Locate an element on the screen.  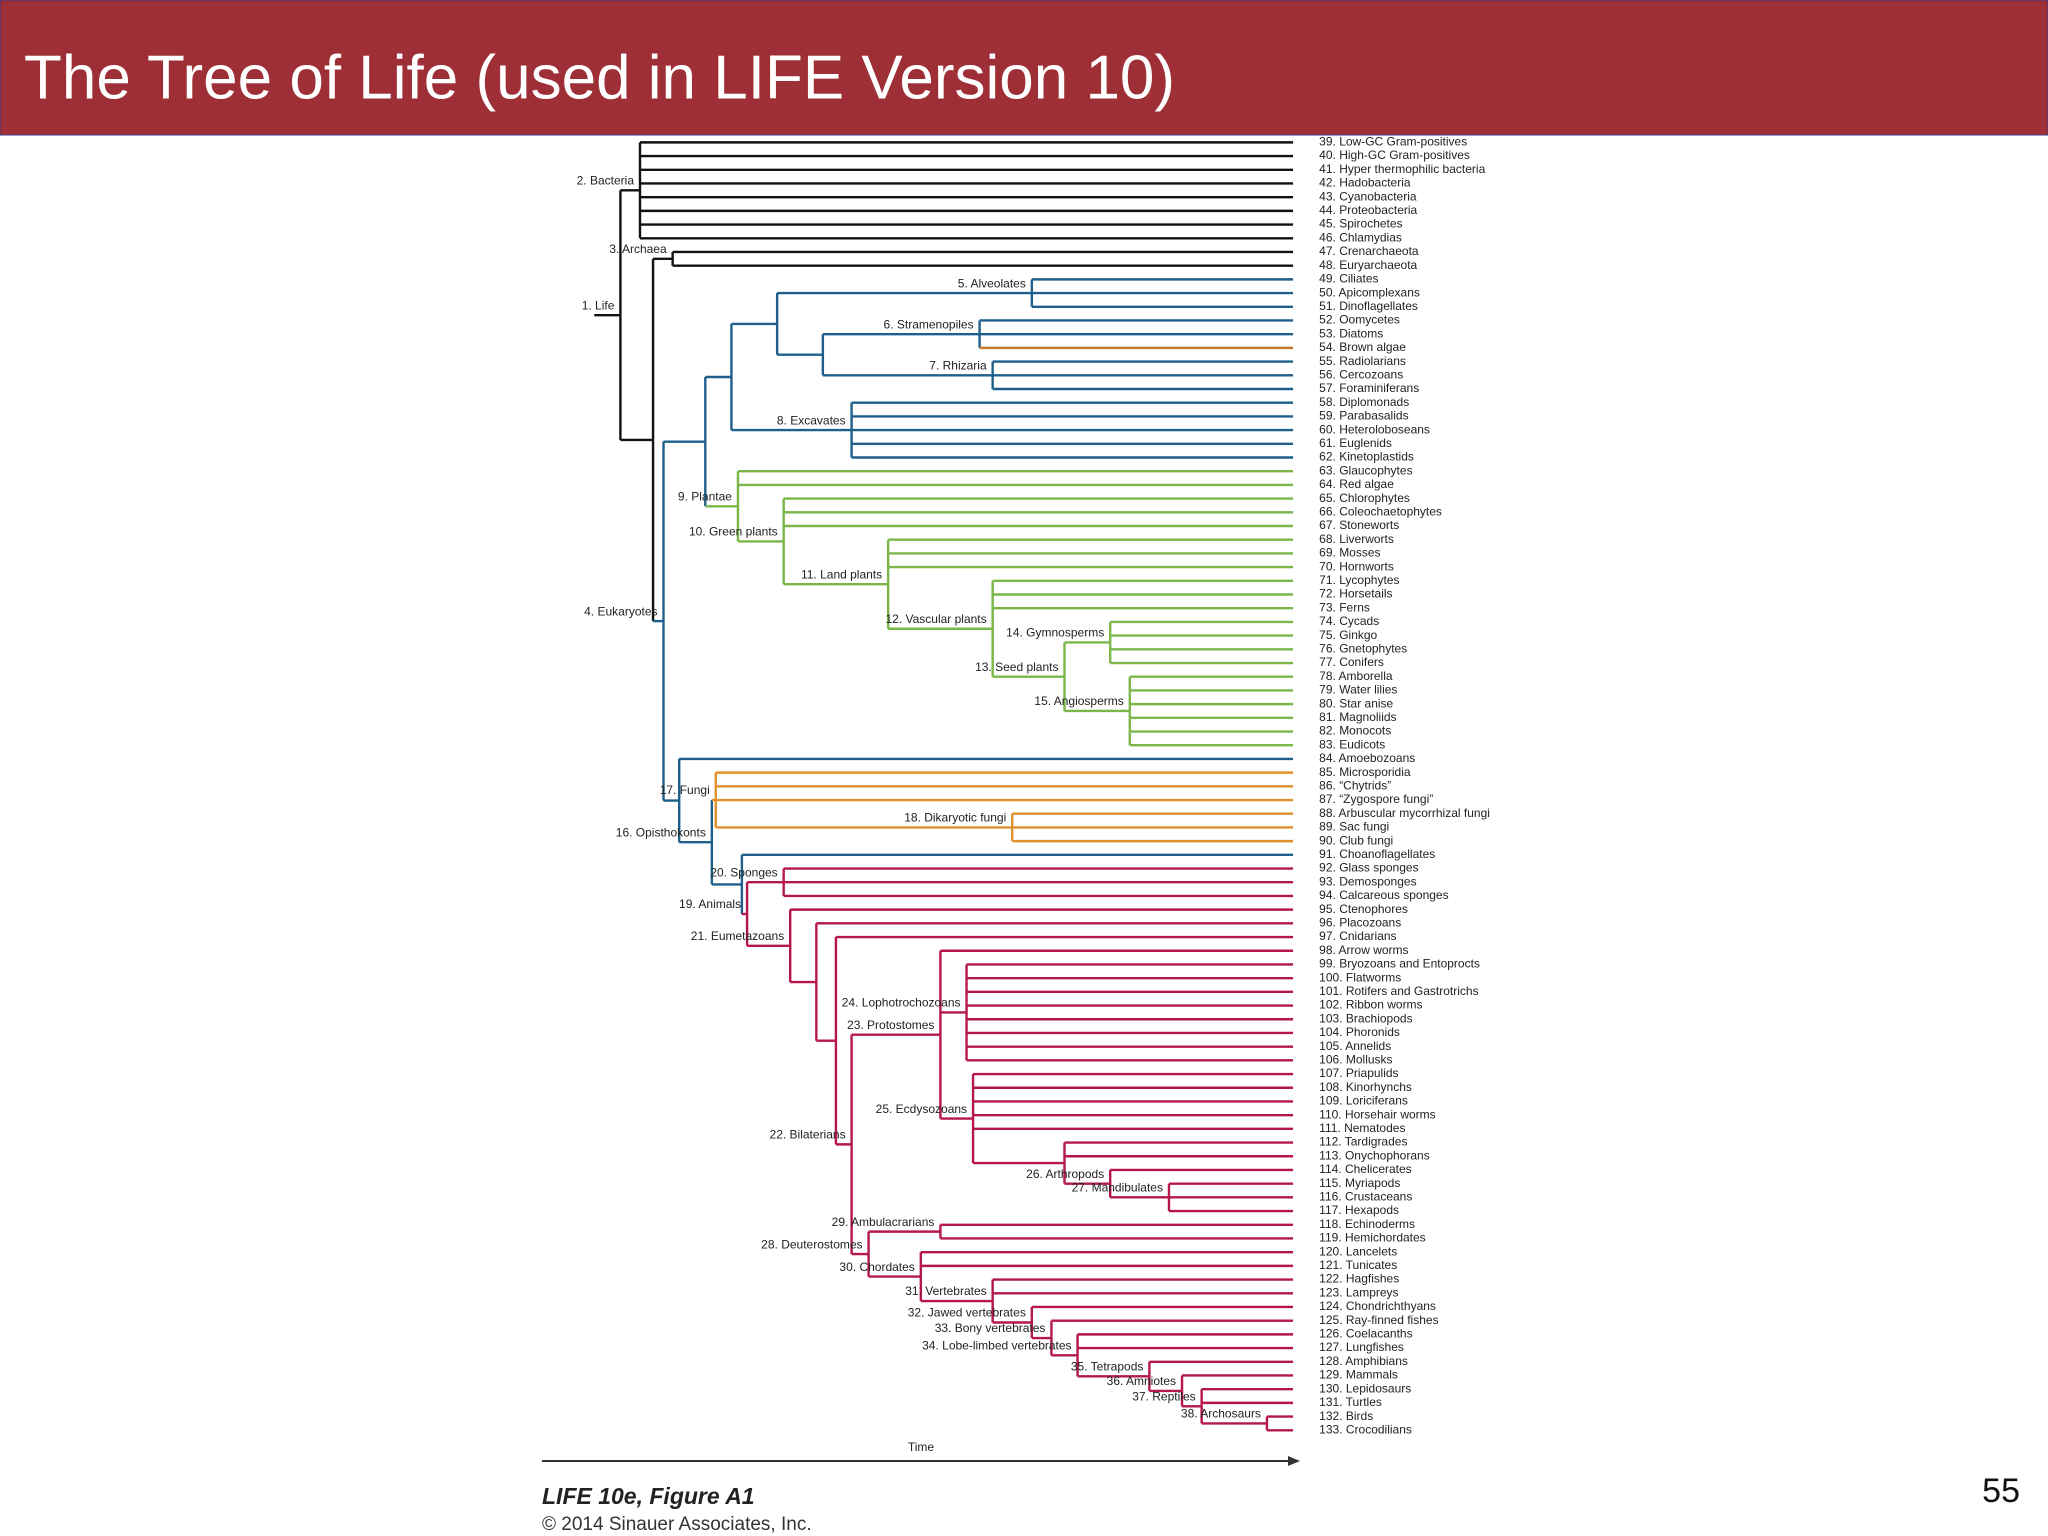
clade-label: 27. Mandibulates is located at coordinates (1117, 1188).